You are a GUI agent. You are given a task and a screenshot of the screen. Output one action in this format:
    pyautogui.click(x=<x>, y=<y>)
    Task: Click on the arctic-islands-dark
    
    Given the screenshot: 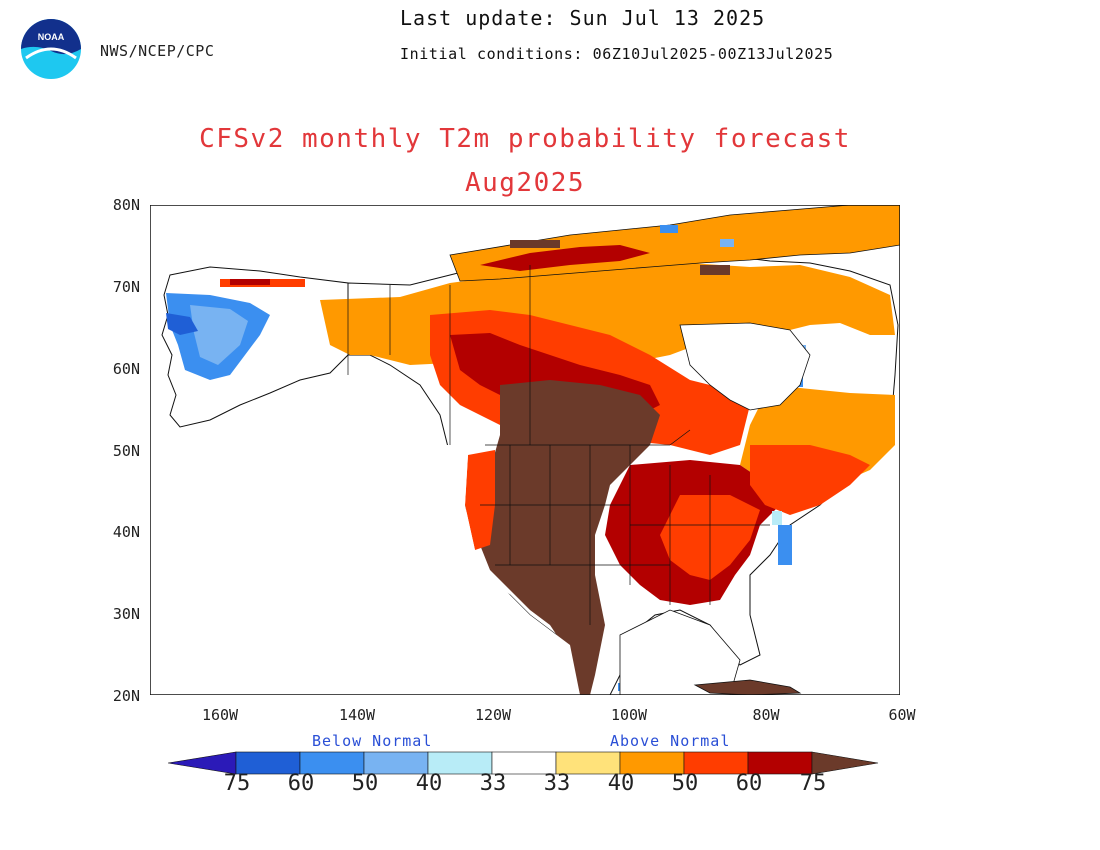 What is the action you would take?
    pyautogui.click(x=565, y=258)
    